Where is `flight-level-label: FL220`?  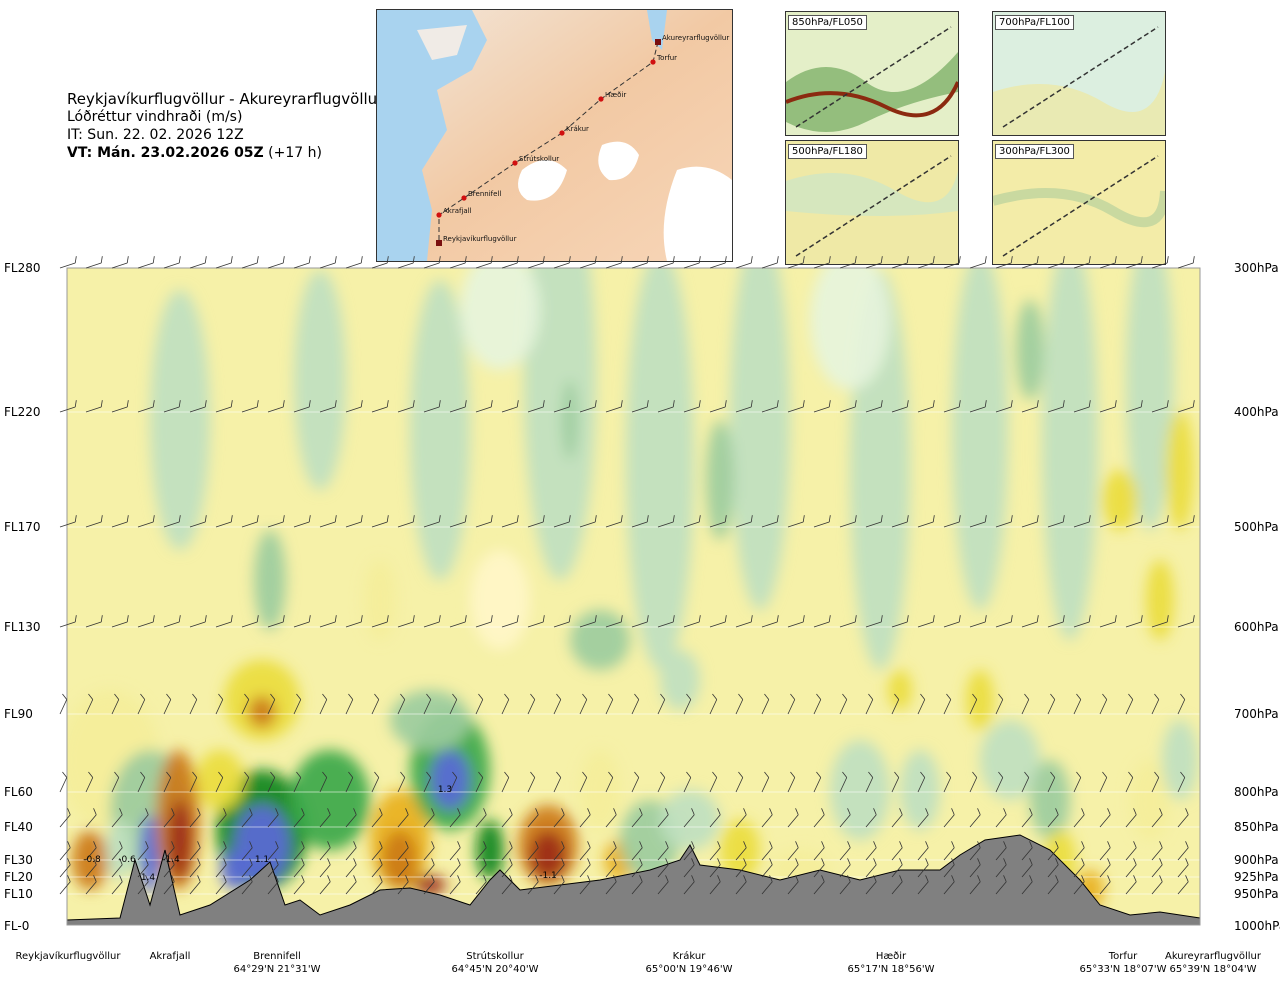
flight-level-label: FL220 is located at coordinates (22, 412).